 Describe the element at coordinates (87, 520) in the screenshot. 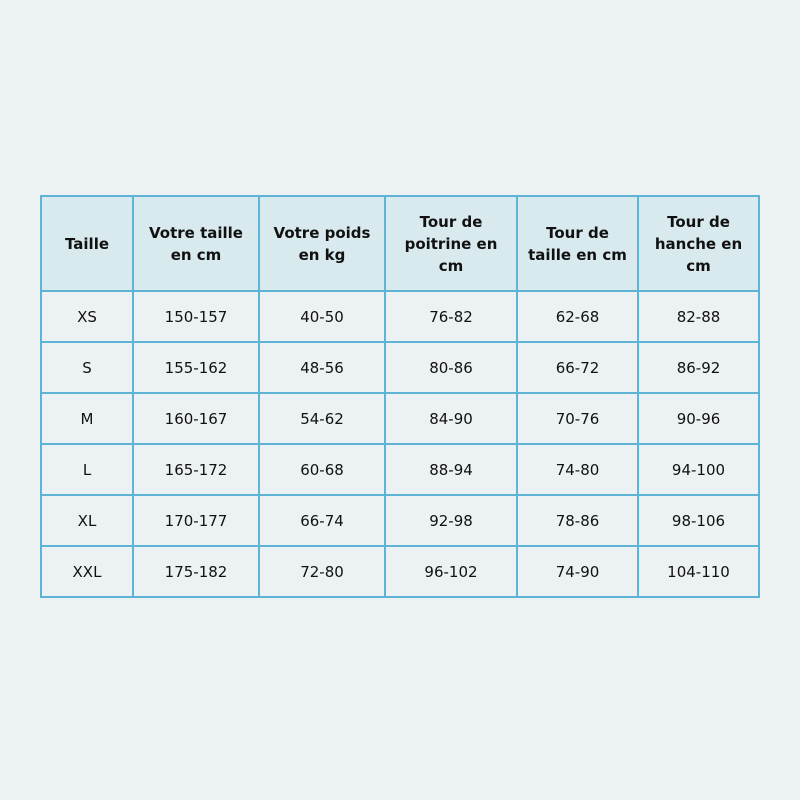

I see `size-cell: XL` at that location.